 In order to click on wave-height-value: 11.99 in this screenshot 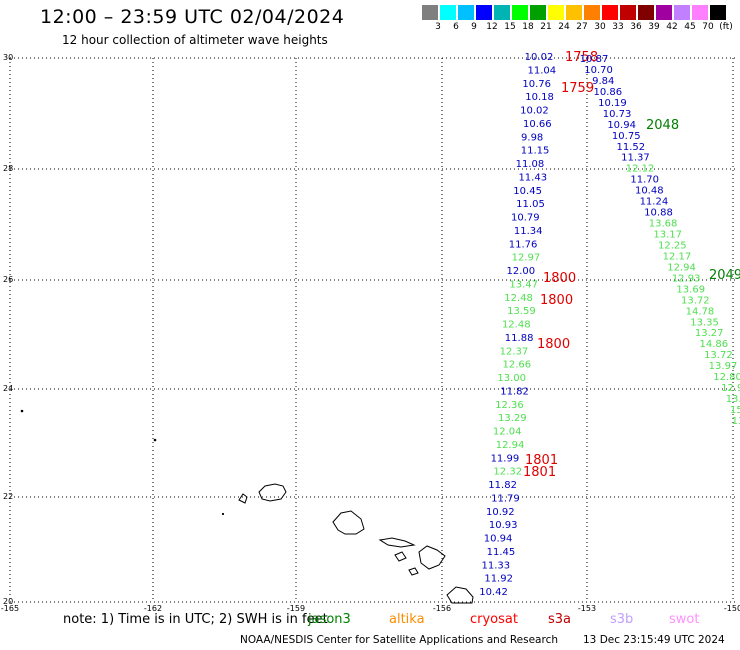, I will do `click(505, 458)`.